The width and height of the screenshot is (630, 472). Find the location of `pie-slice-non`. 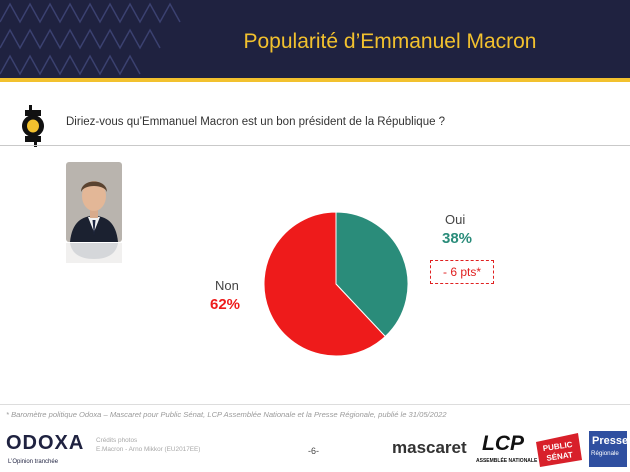

pie-slice-non is located at coordinates (324, 284).